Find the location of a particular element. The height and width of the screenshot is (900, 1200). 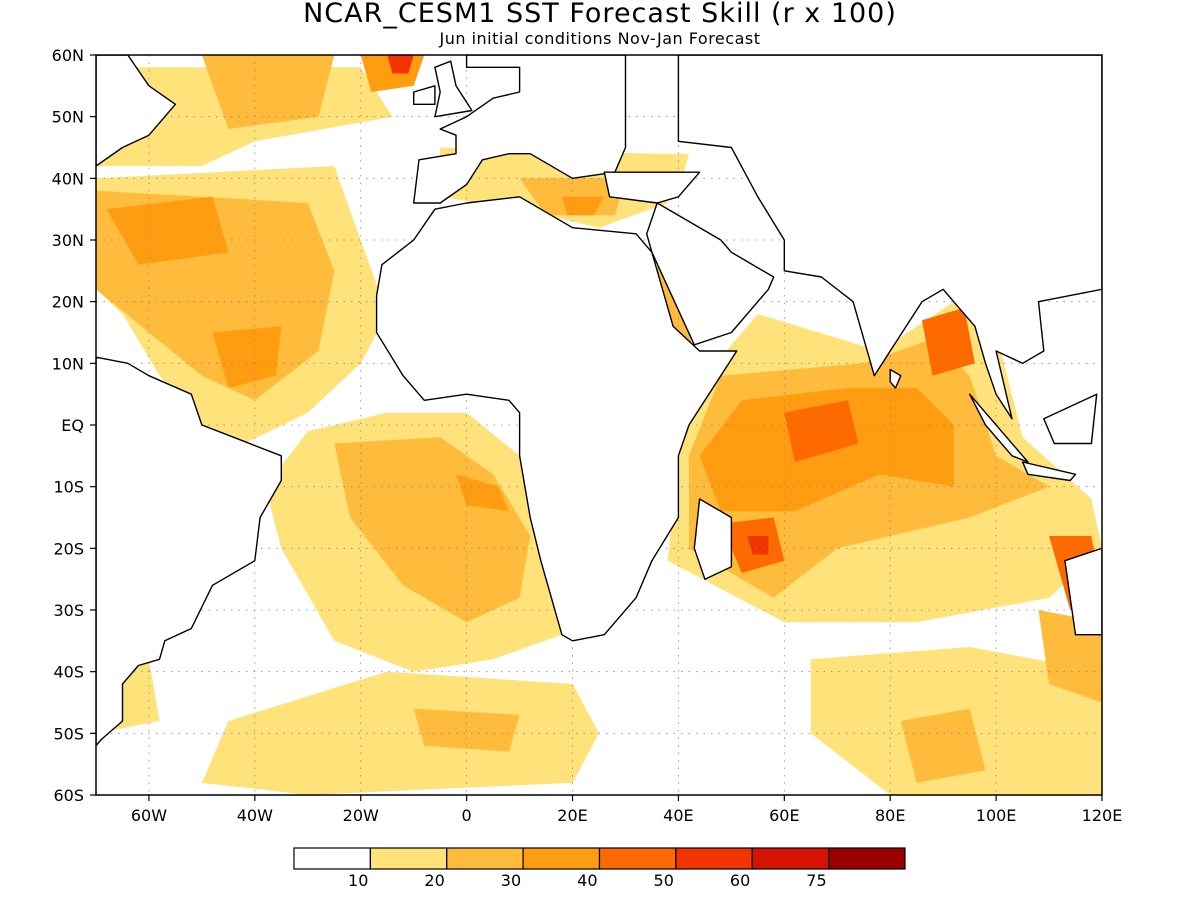

lat-tick-label-1: 50N is located at coordinates (68, 117).